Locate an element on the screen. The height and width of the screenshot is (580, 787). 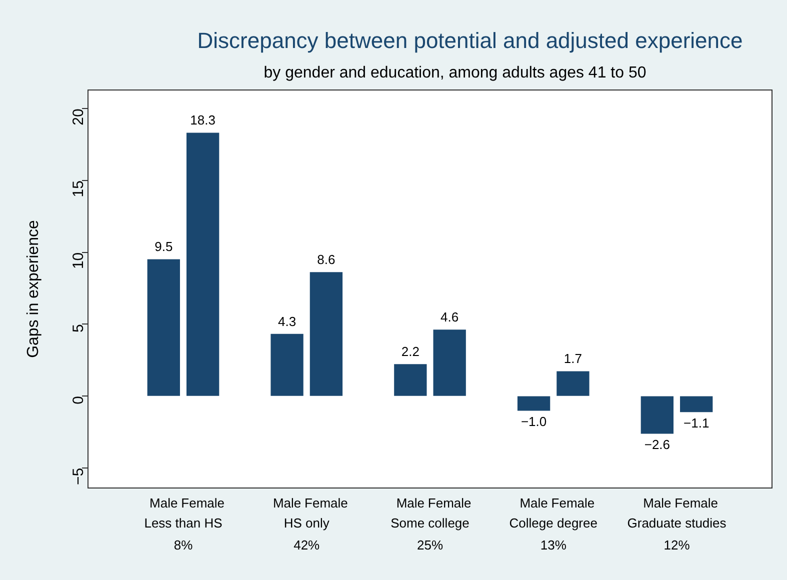
text: 25% is located at coordinates (430, 545).